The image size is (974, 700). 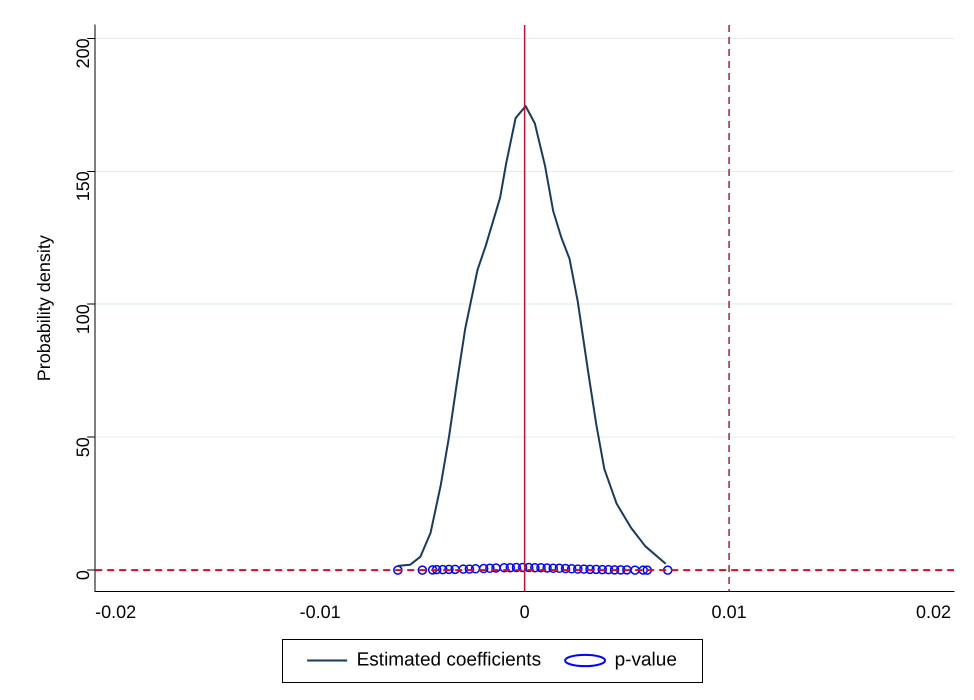 I want to click on x-tick-label: -0.02, so click(x=115, y=612).